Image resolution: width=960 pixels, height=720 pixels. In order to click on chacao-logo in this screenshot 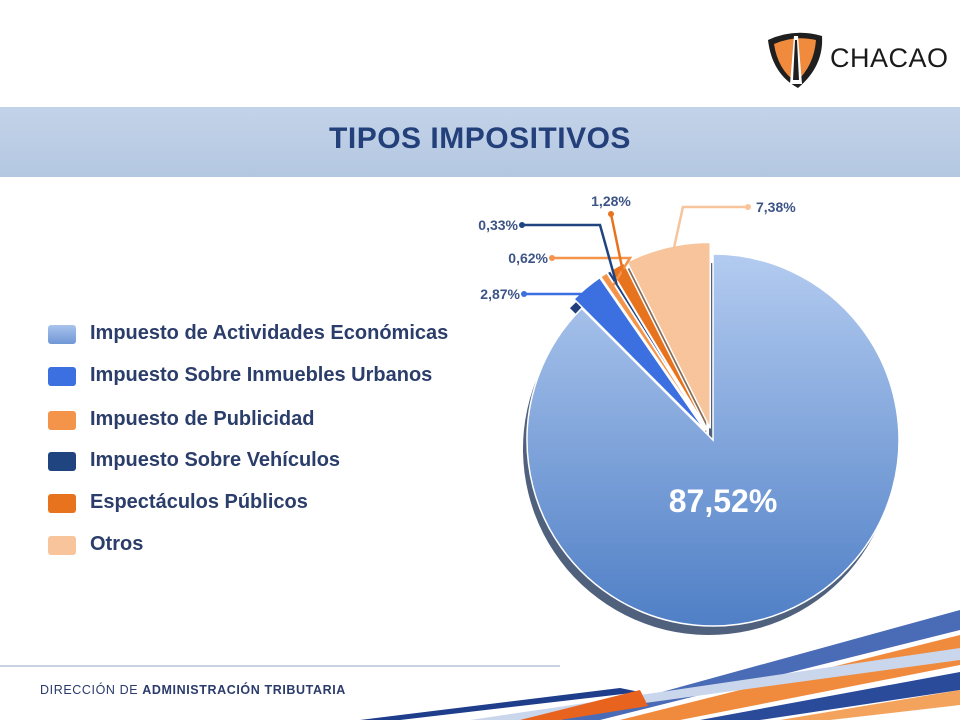, I will do `click(795, 60)`.